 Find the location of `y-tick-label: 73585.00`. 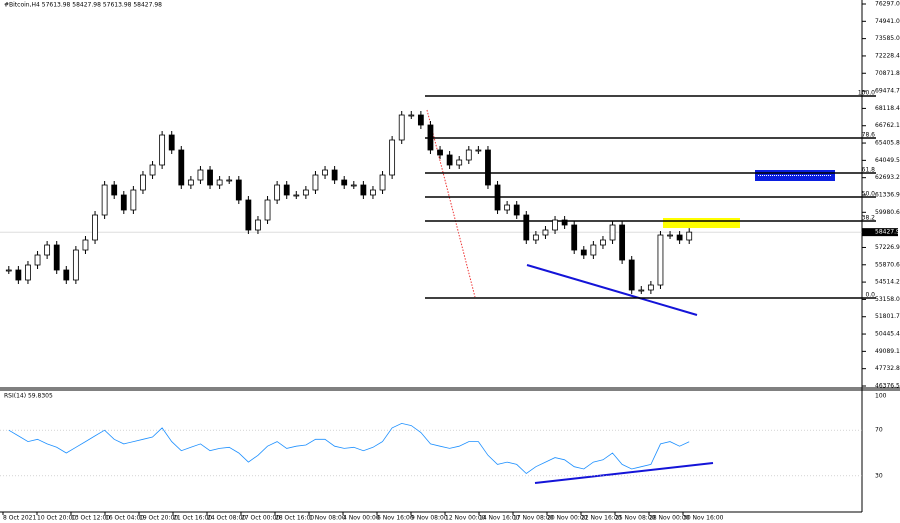

y-tick-label: 73585.00 is located at coordinates (887, 38).